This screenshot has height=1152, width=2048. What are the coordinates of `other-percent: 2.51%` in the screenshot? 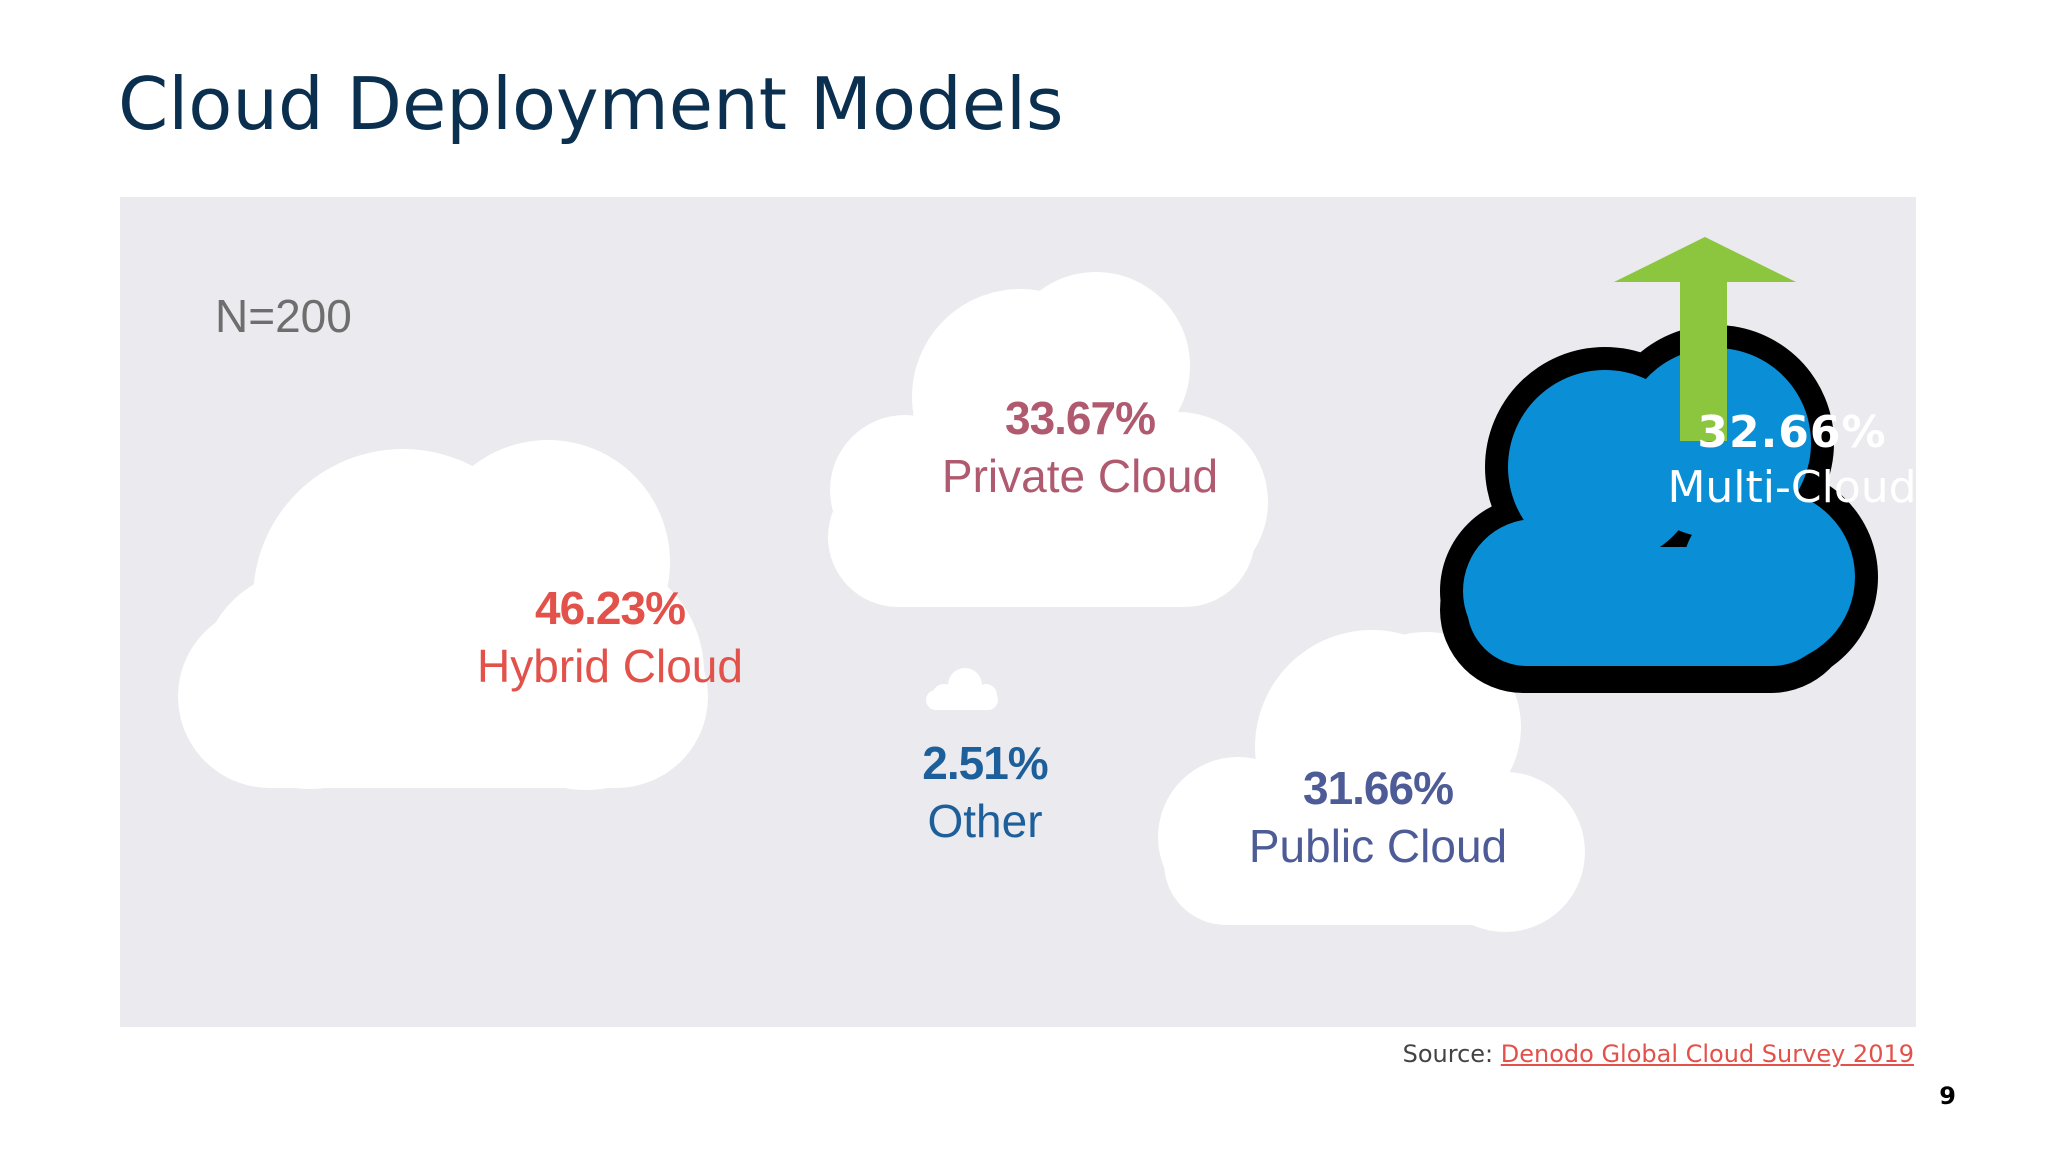 It's located at (985, 763).